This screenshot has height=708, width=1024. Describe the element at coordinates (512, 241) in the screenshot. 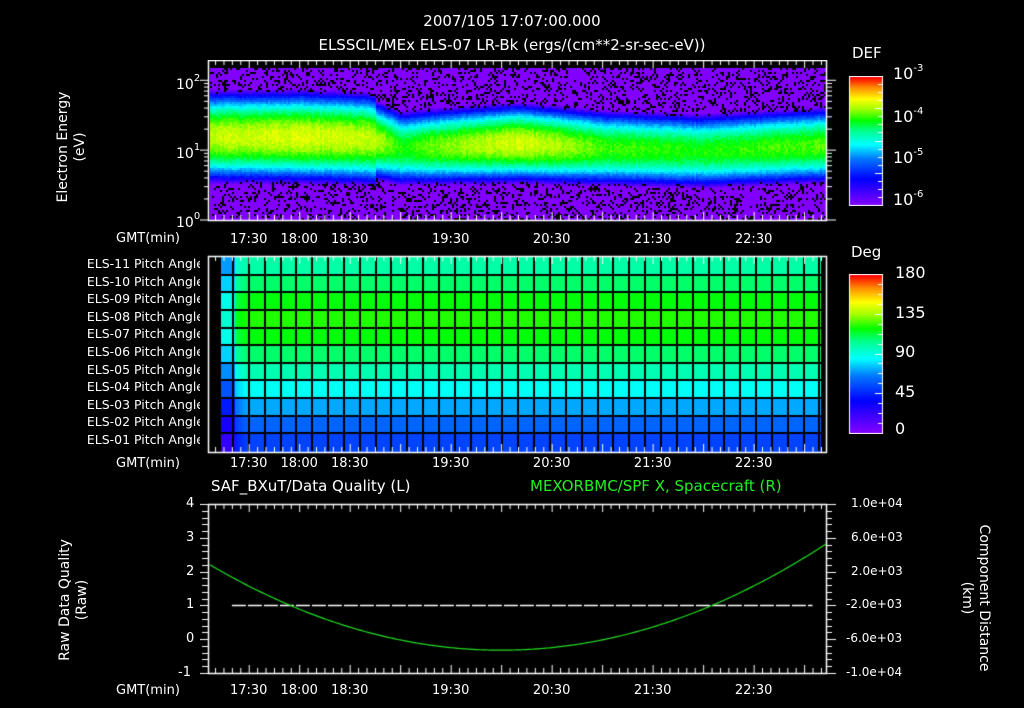

I see `time-tick-labels-1: 17:30 18:00 18:30 19:30 20:30 21:30 22:30` at that location.